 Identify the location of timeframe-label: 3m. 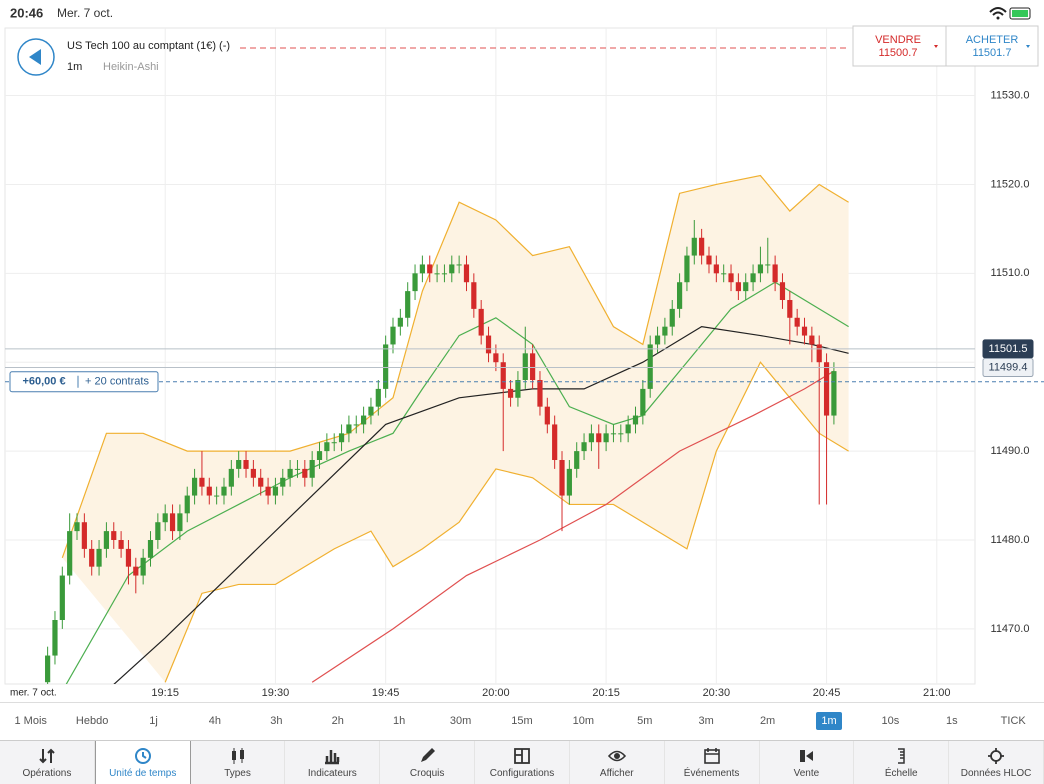
(706, 721).